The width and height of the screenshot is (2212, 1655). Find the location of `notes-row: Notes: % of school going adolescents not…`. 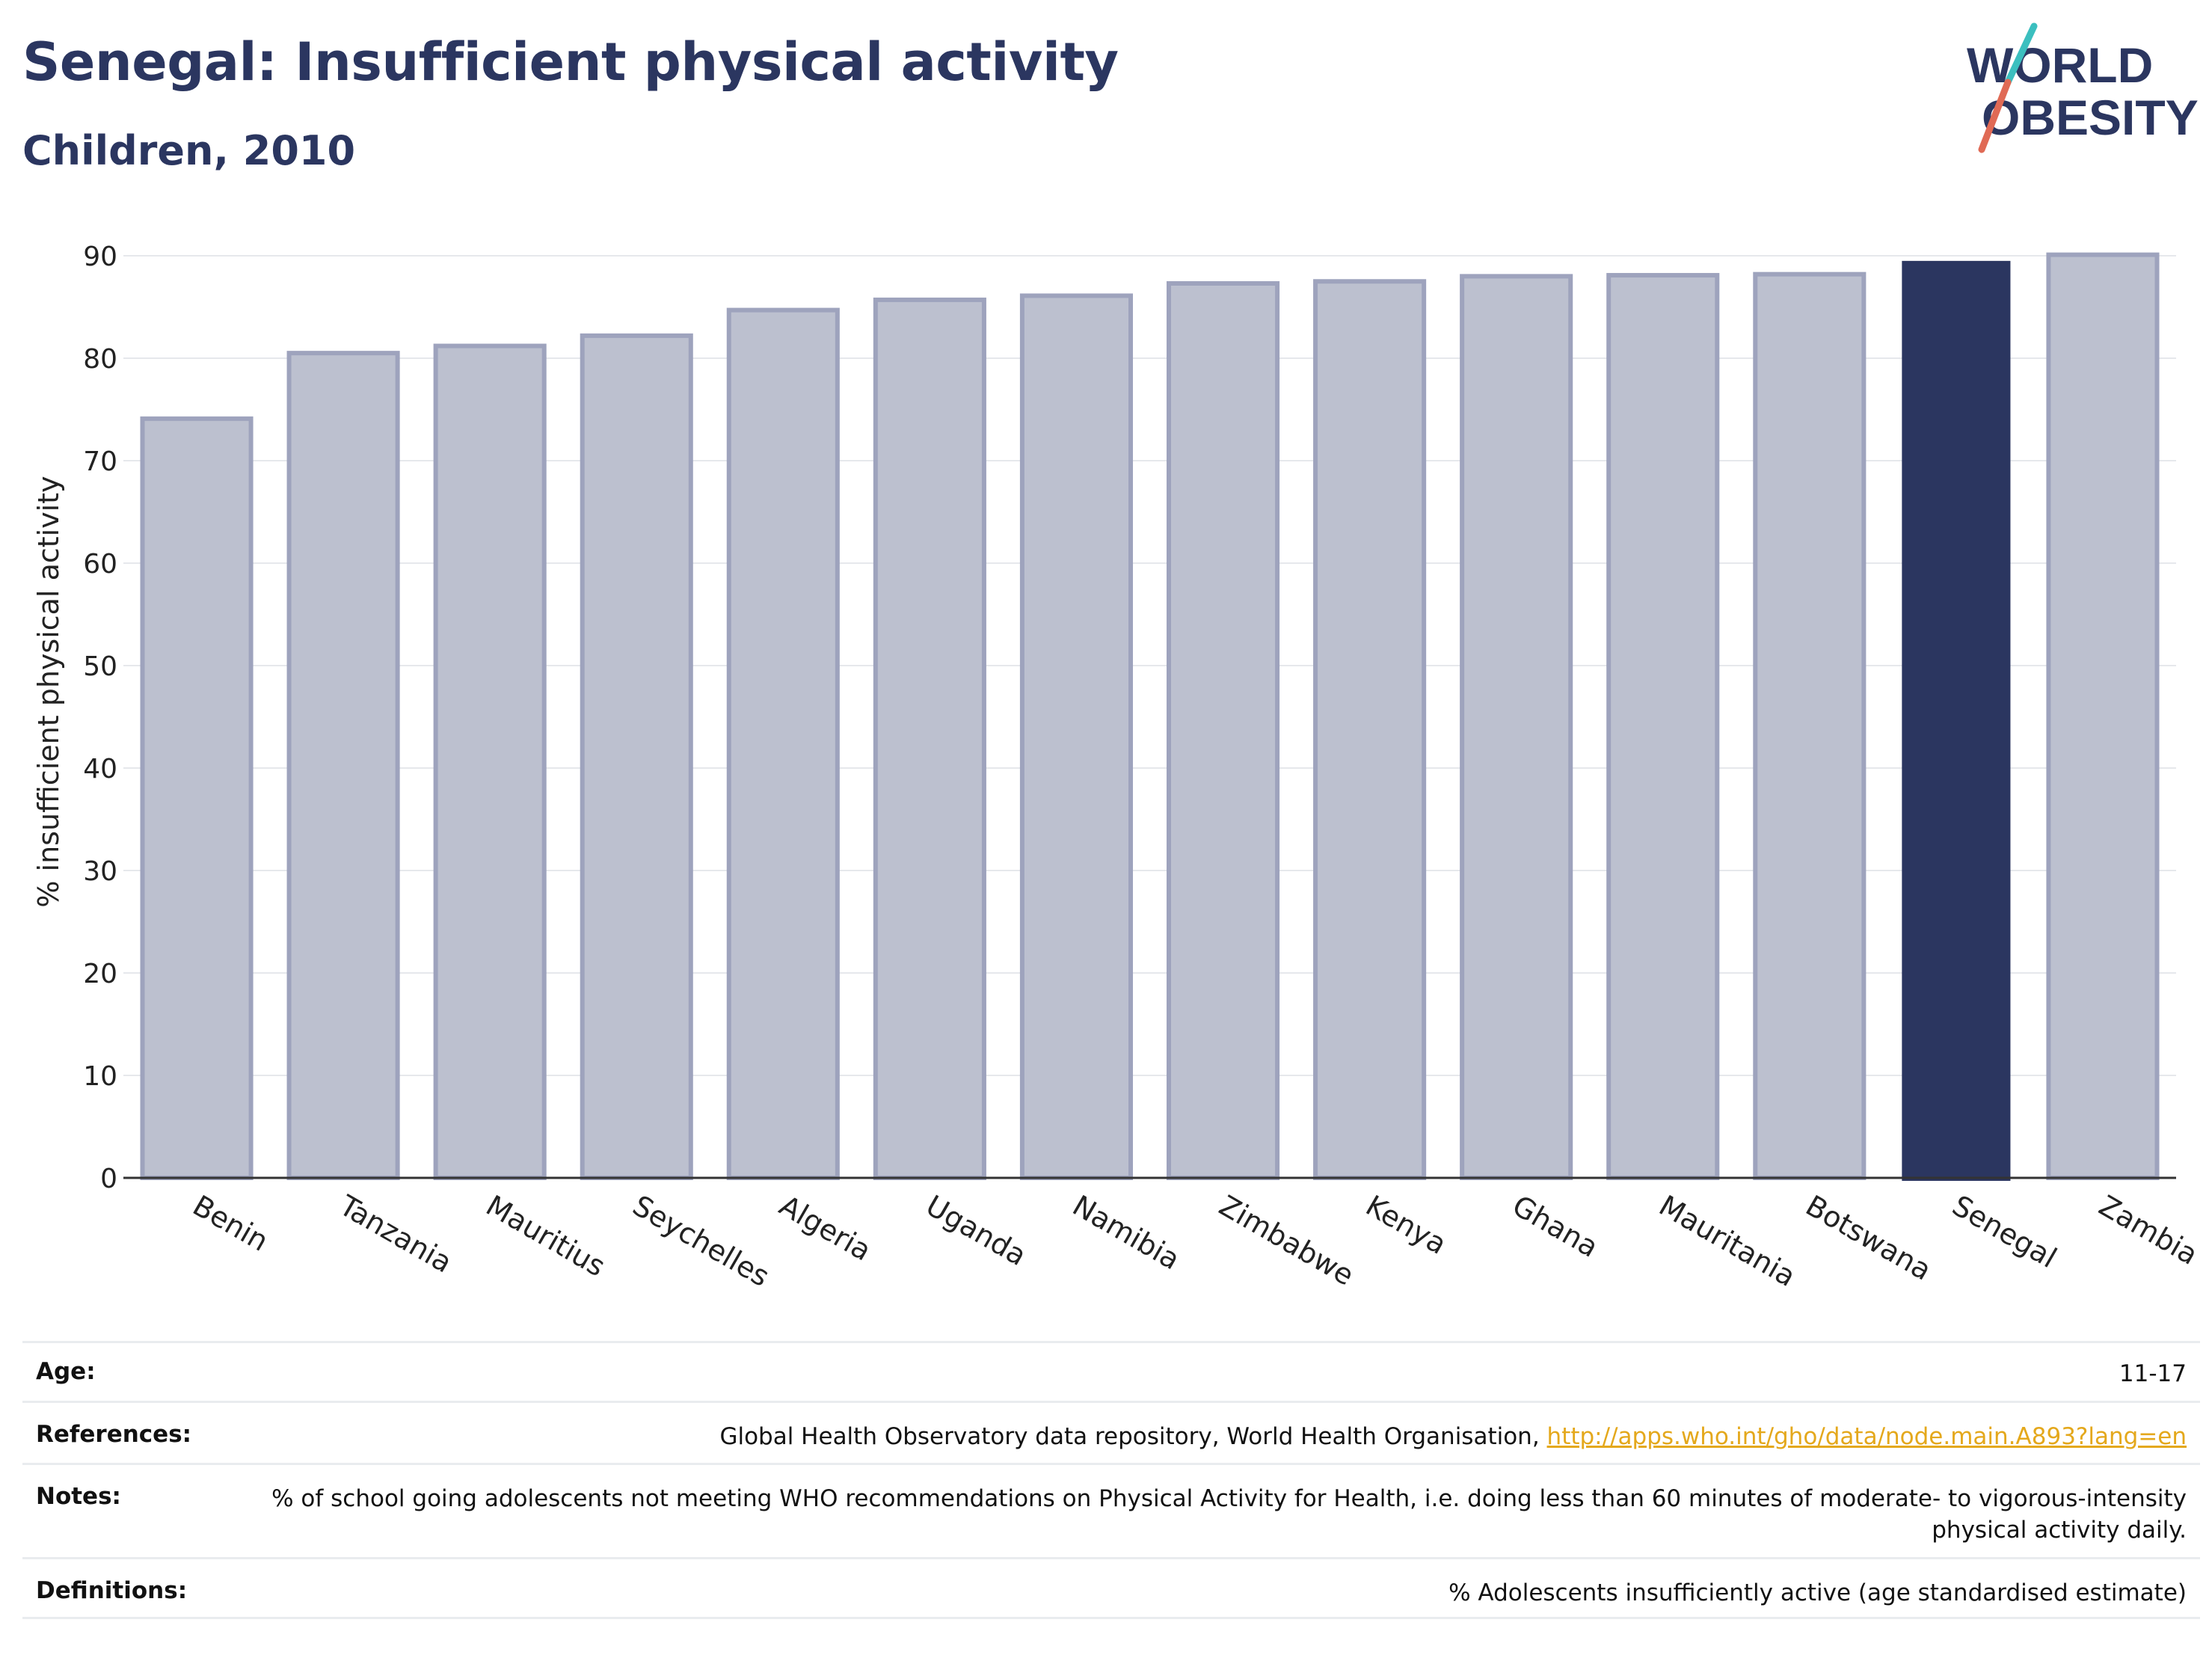

notes-row: Notes: % of school going adolescents not… is located at coordinates (1111, 1510).